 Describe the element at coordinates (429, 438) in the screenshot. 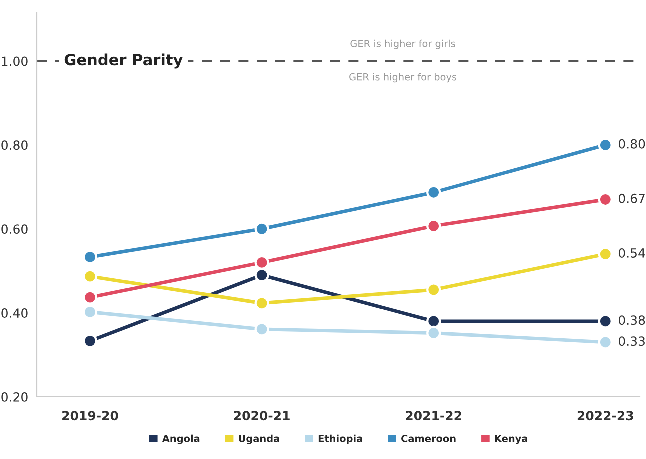

I see `legend-label: Cameroon` at that location.